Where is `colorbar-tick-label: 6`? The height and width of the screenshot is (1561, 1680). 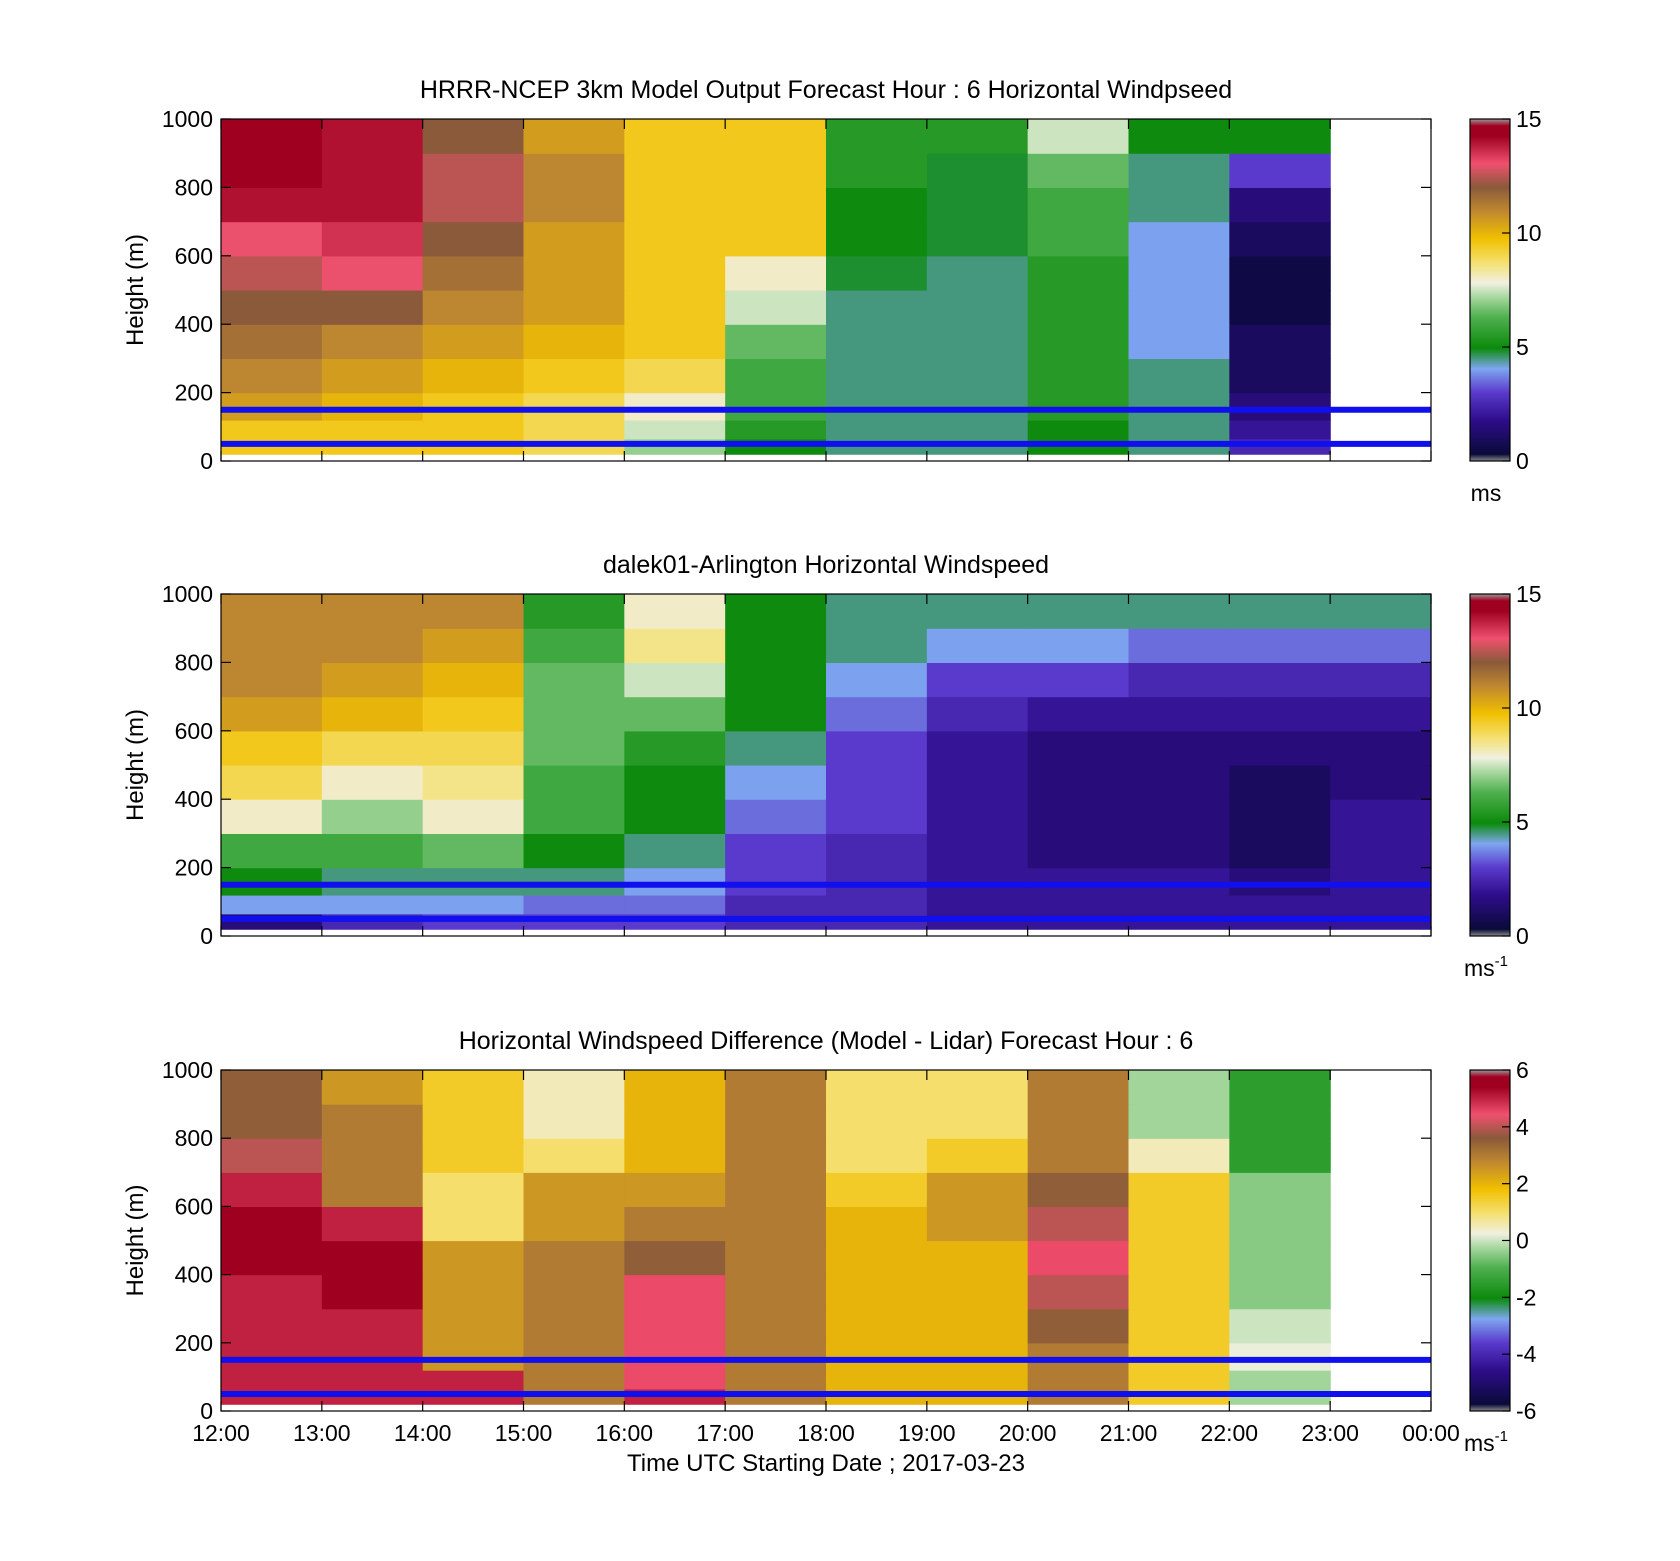 colorbar-tick-label: 6 is located at coordinates (1522, 1070).